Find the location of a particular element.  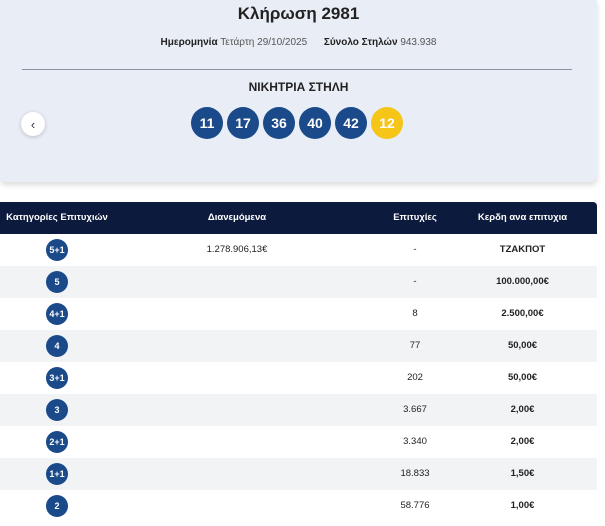

draw-title: Κλήρωση 2981 is located at coordinates (298, 13).